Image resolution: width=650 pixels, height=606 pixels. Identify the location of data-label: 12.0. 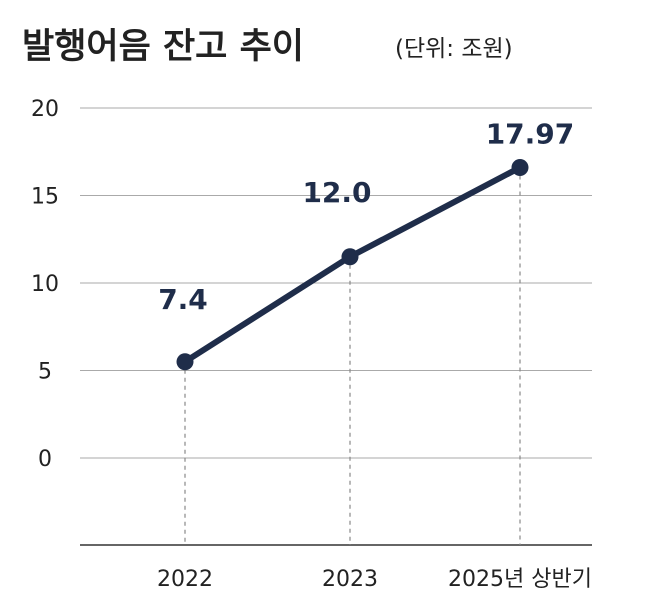
(336, 192).